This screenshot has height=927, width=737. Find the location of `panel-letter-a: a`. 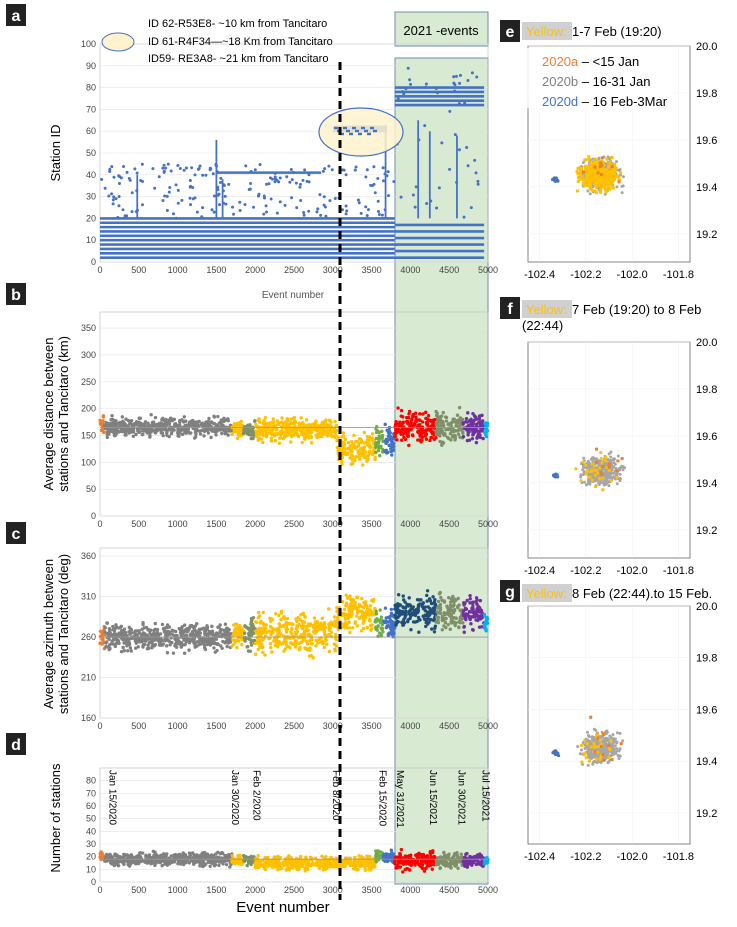

panel-letter-a: a is located at coordinates (16, 15).